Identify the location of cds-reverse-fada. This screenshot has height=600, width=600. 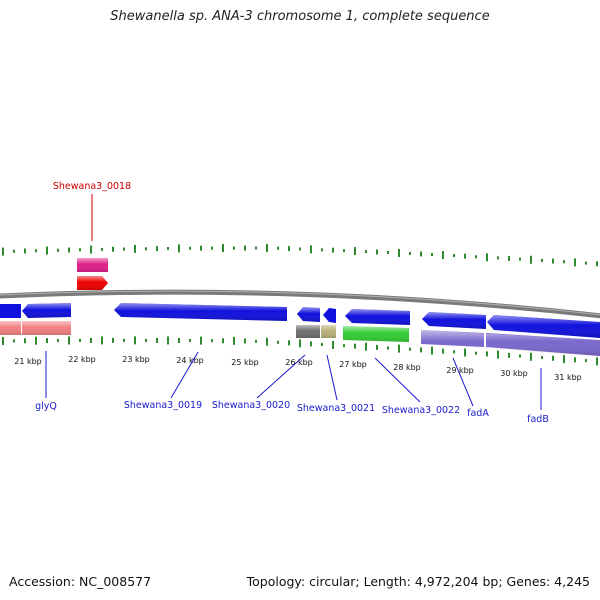
(454, 320).